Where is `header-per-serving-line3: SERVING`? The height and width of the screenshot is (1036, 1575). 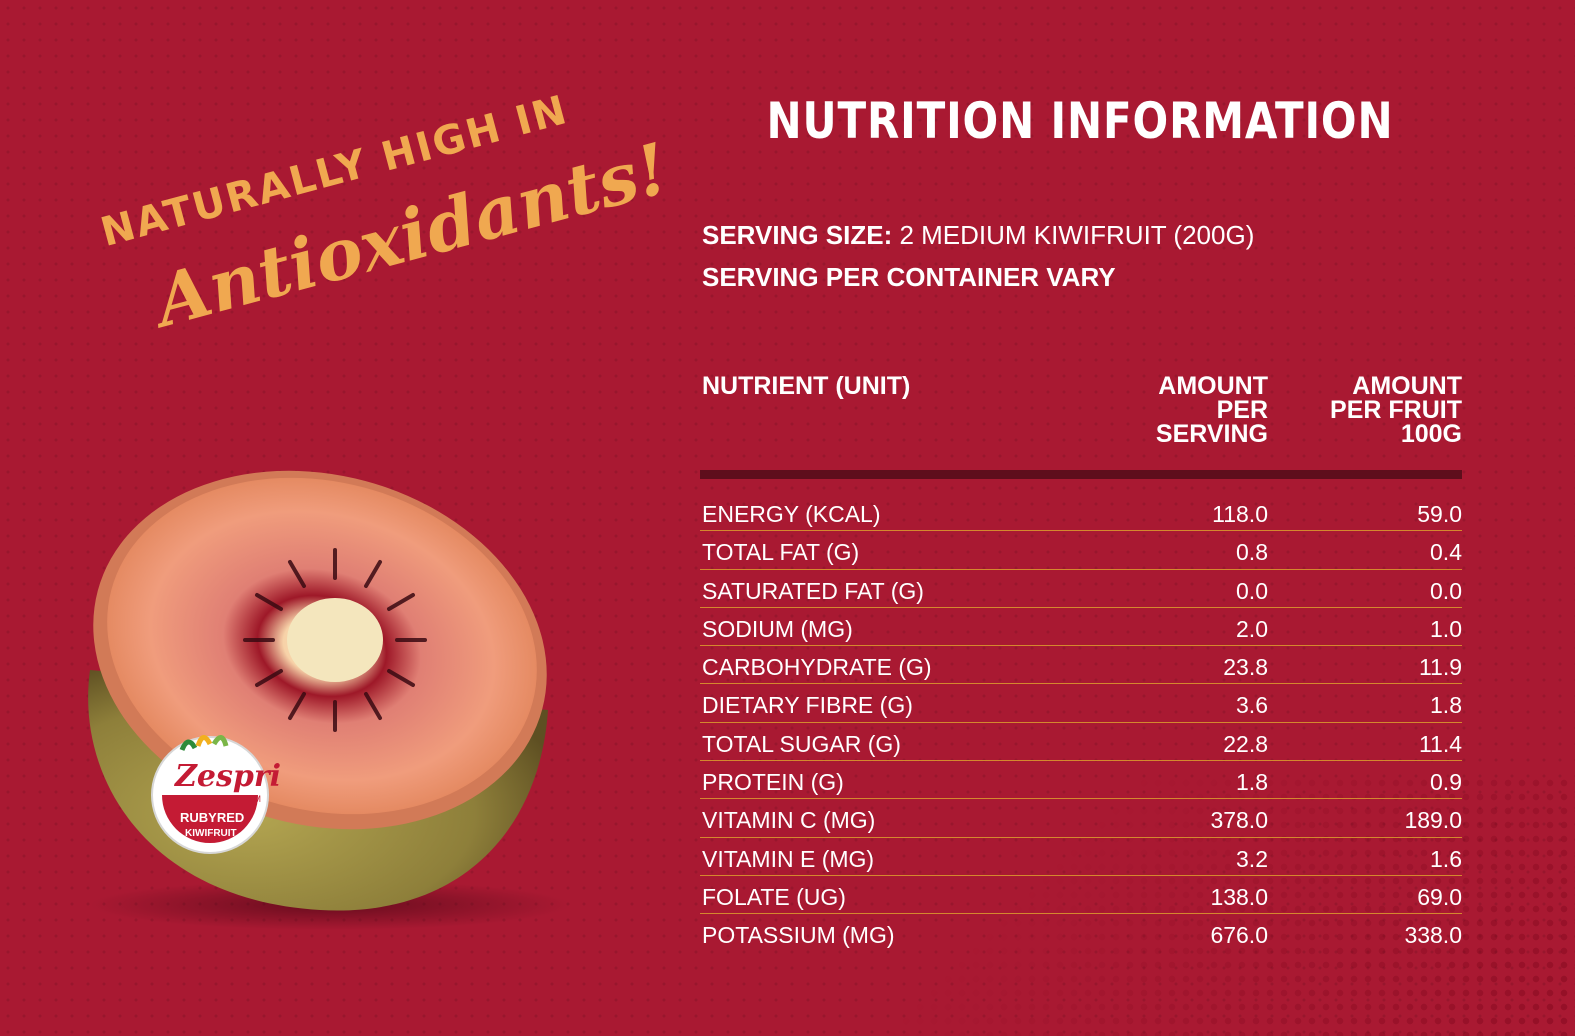
header-per-serving-line3: SERVING is located at coordinates (1211, 434).